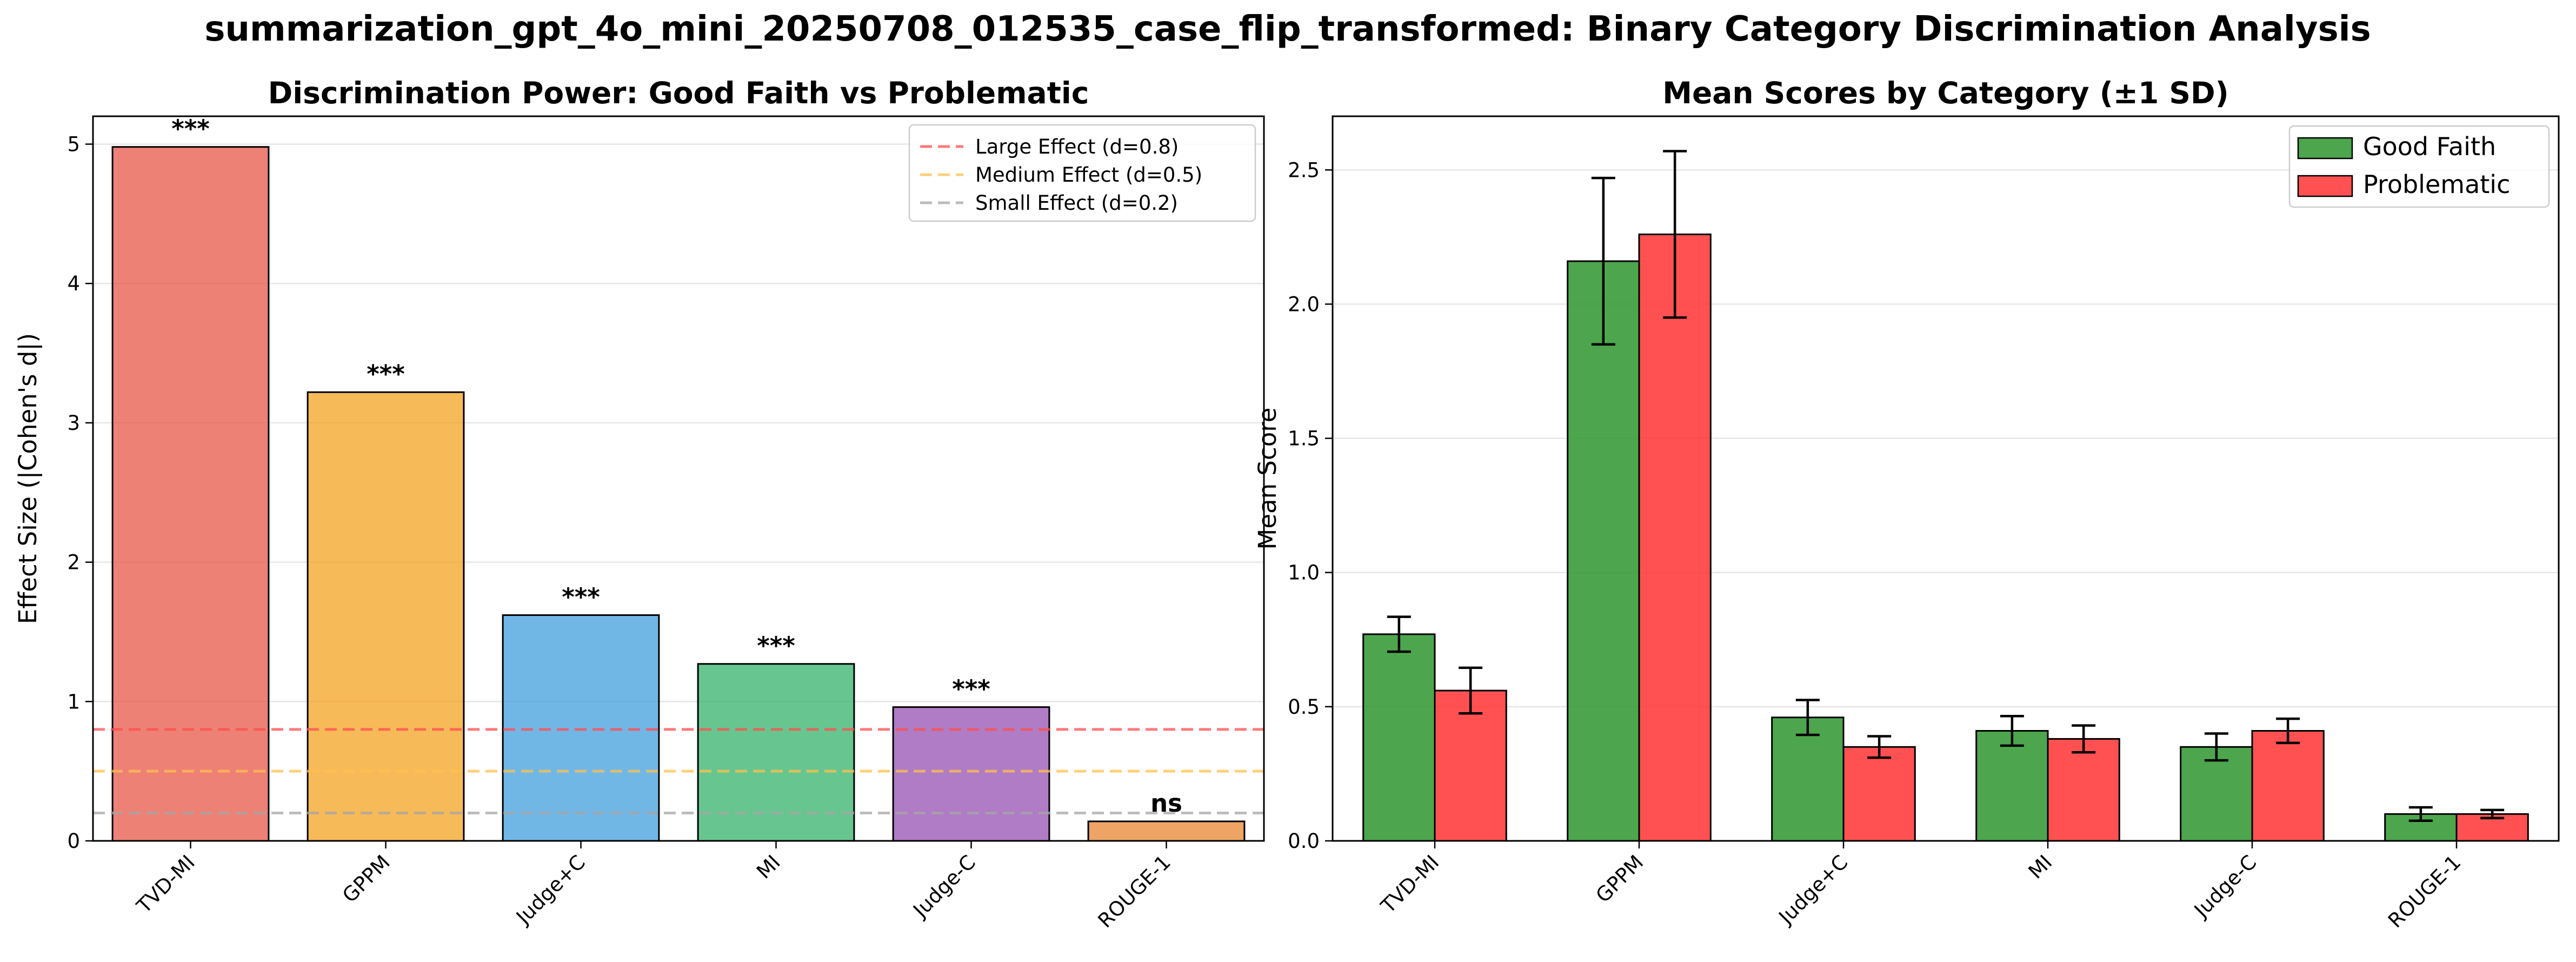 This screenshot has height=962, width=2576. What do you see at coordinates (1088, 175) in the screenshot?
I see `legend-label-medium-effect-d-0-5: Medium Effect (d=0.5)` at bounding box center [1088, 175].